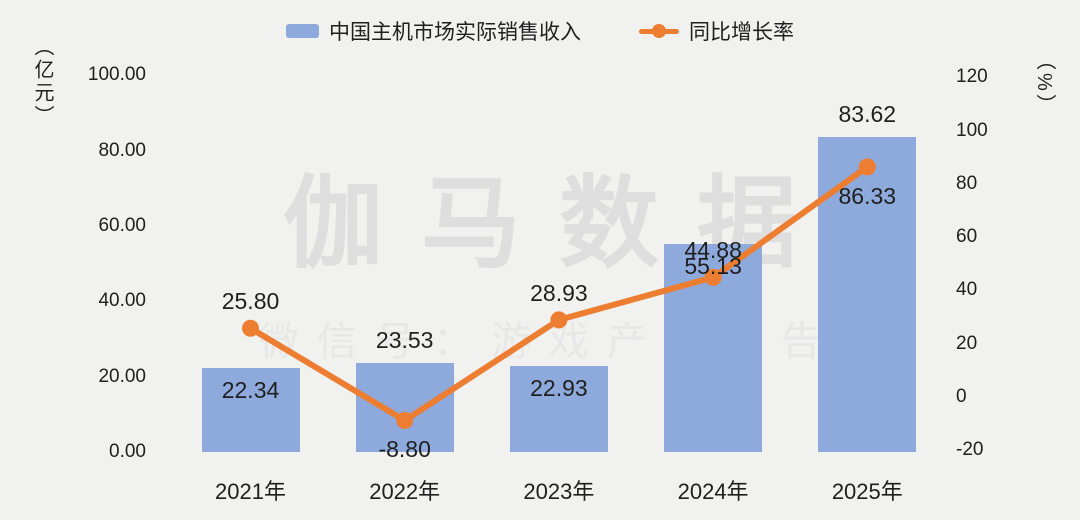  I want to click on right-axis-tick: 20, so click(967, 343).